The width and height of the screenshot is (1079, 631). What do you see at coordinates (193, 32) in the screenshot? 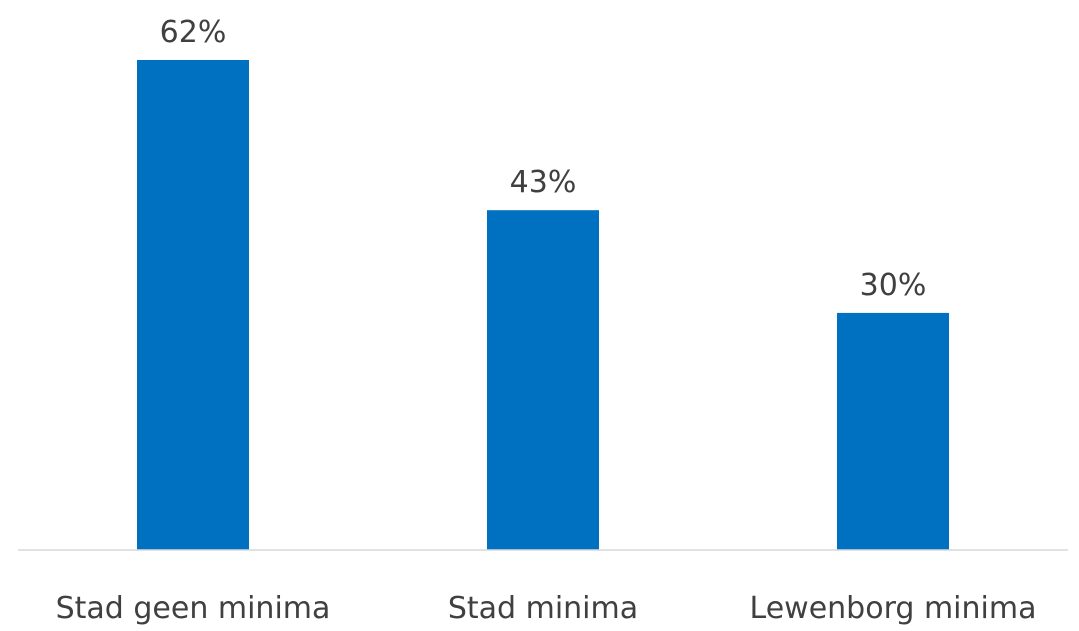
I see `data-label-1: 62%` at bounding box center [193, 32].